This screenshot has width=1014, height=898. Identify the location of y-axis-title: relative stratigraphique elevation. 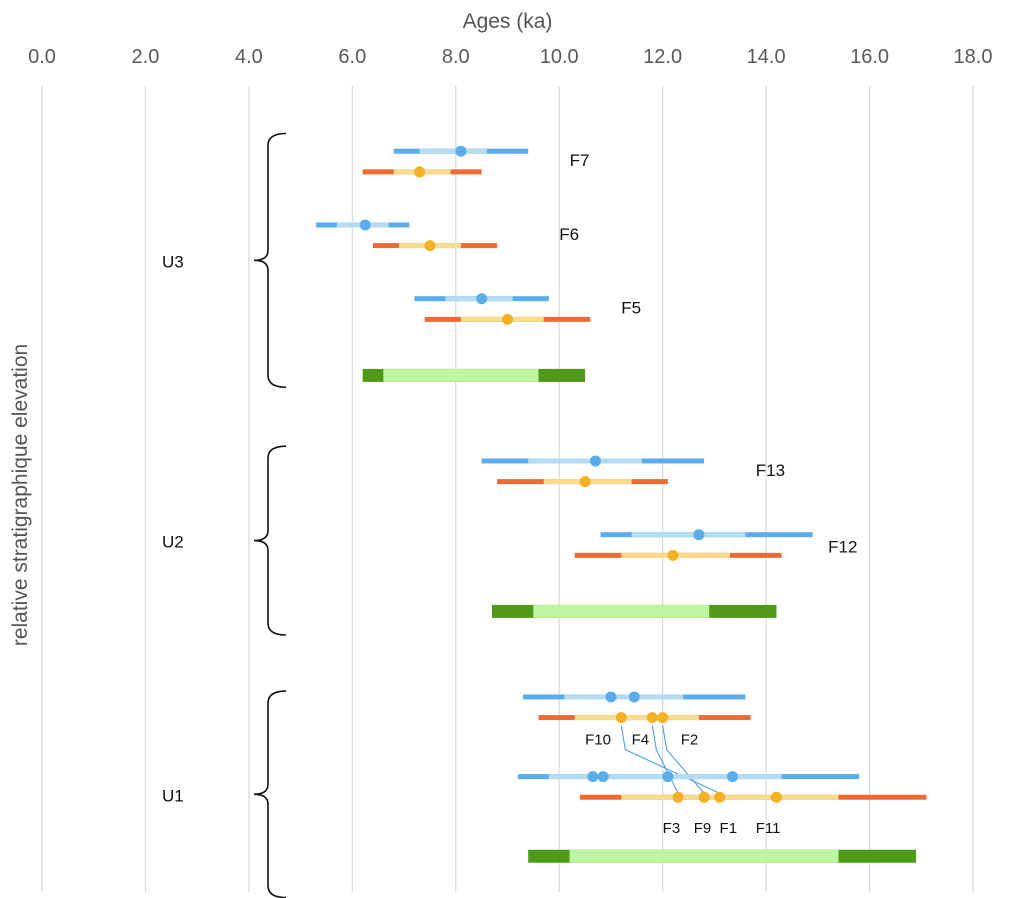
(20, 495).